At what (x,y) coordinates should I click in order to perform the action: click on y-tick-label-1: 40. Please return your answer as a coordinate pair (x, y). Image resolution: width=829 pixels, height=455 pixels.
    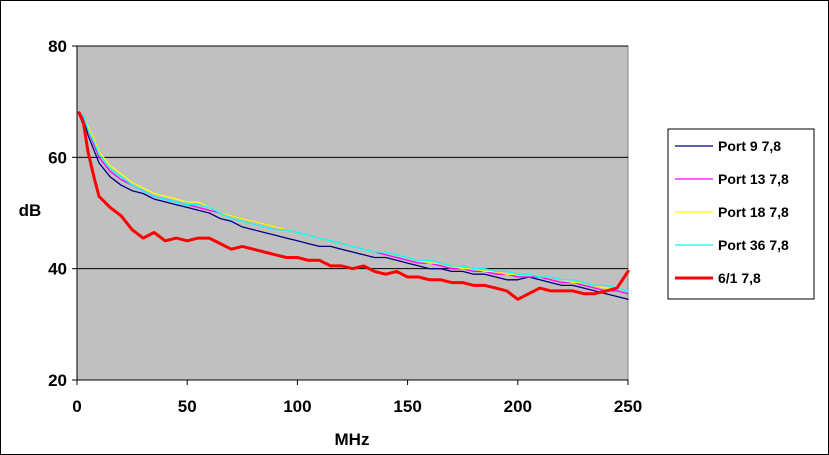
    Looking at the image, I should click on (57, 269).